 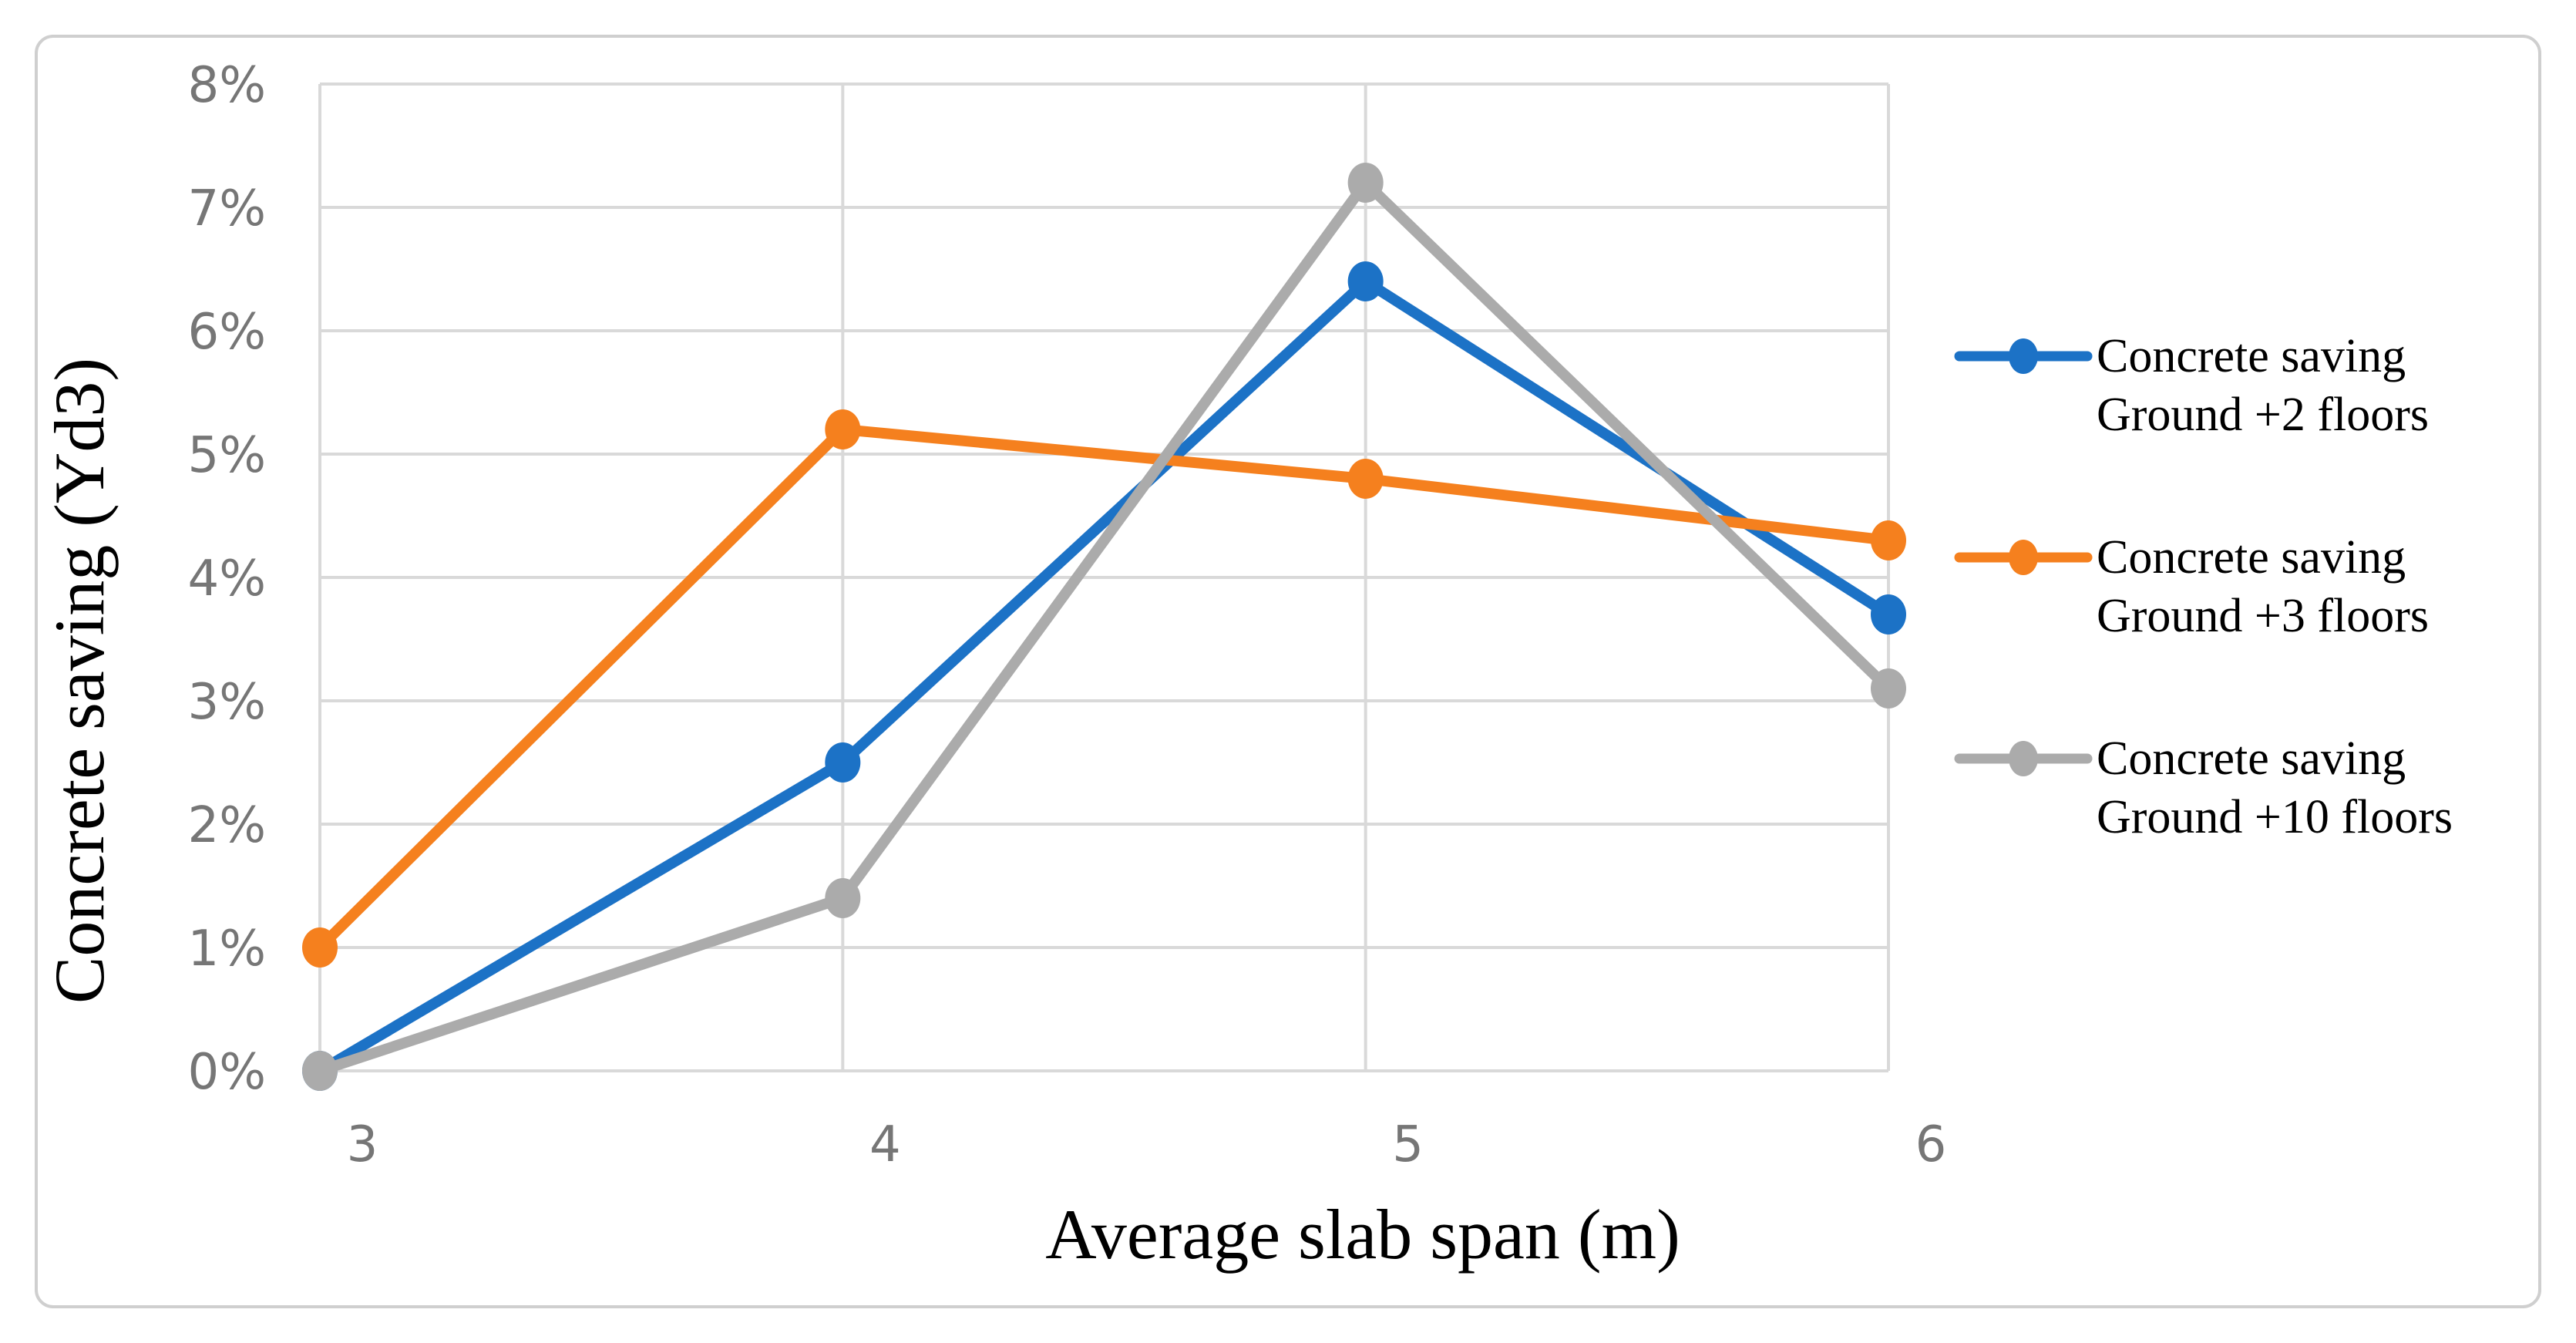 I want to click on x-tick-label: 5, so click(x=1408, y=1144).